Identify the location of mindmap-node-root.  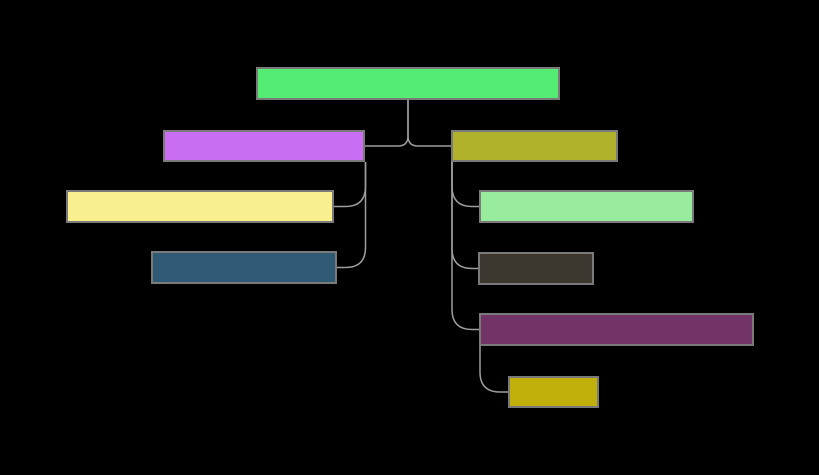
(408, 83).